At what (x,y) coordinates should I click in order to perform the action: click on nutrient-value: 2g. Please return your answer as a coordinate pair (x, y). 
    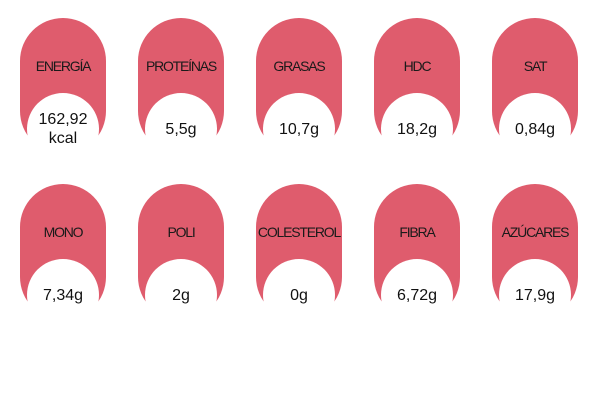
    Looking at the image, I should click on (181, 295).